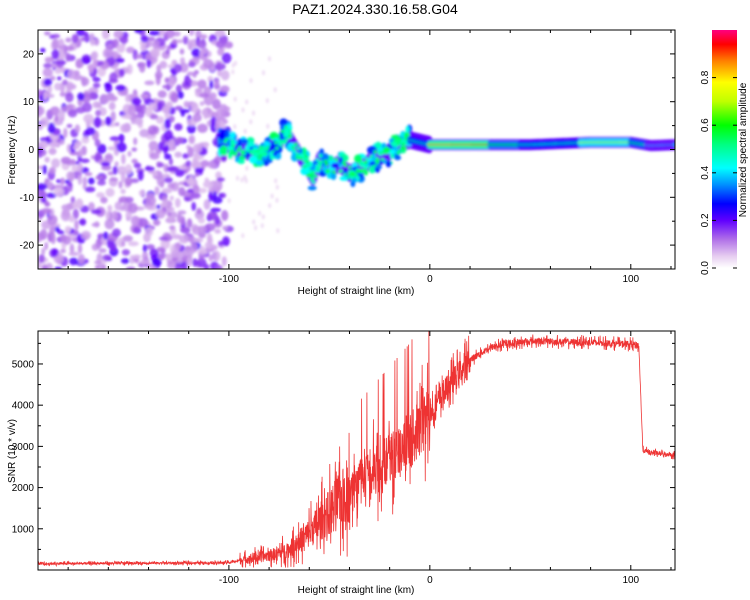 The width and height of the screenshot is (750, 600). What do you see at coordinates (29, 54) in the screenshot?
I see `spectrogram-y-tick-label: 20` at bounding box center [29, 54].